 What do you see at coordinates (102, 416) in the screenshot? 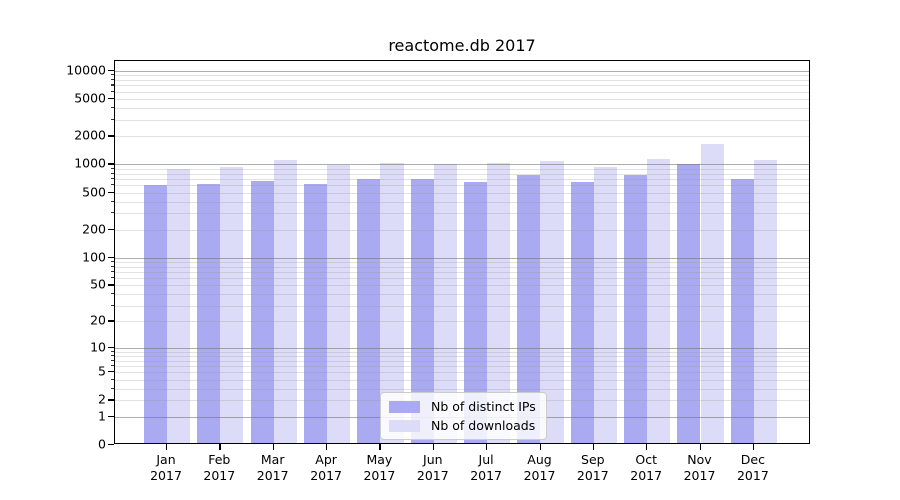
I see `y-tick-label: 1` at bounding box center [102, 416].